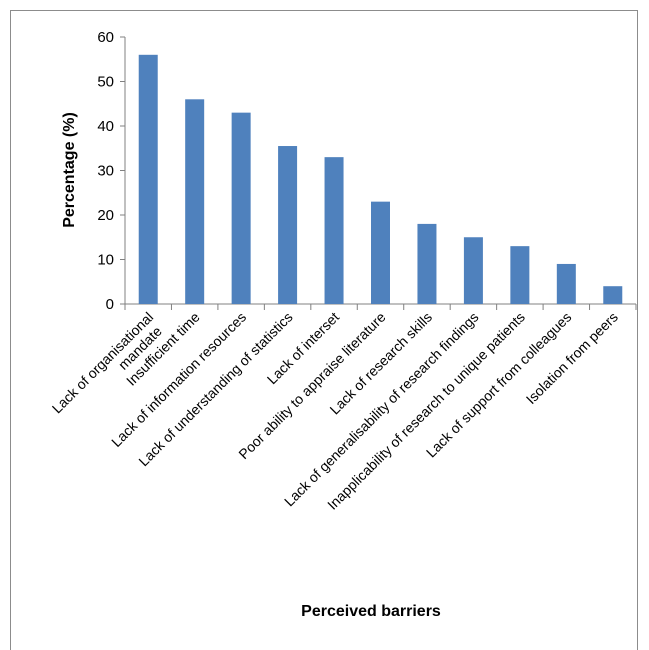  What do you see at coordinates (105, 37) in the screenshot?
I see `y-tick-label: 60` at bounding box center [105, 37].